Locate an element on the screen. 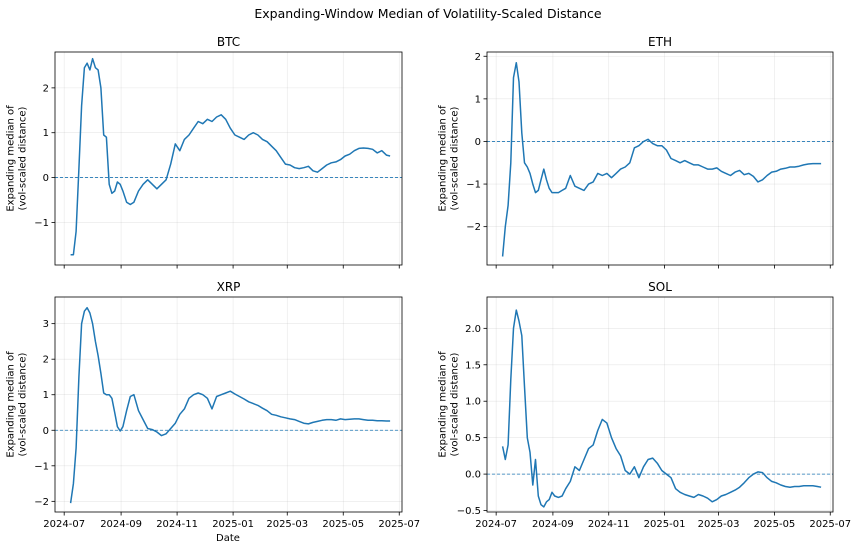  y-tick-label: 0.0 is located at coordinates (473, 475).